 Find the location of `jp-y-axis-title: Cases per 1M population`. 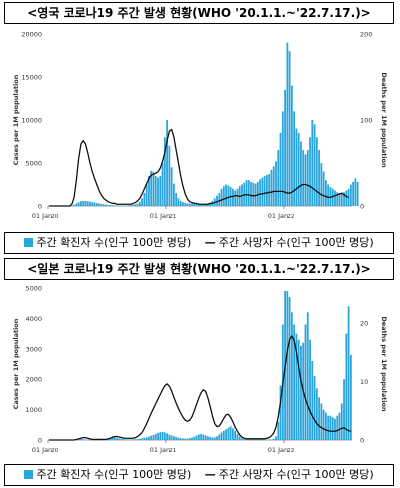

jp-y-axis-title: Cases per 1M population is located at coordinates (16, 363).